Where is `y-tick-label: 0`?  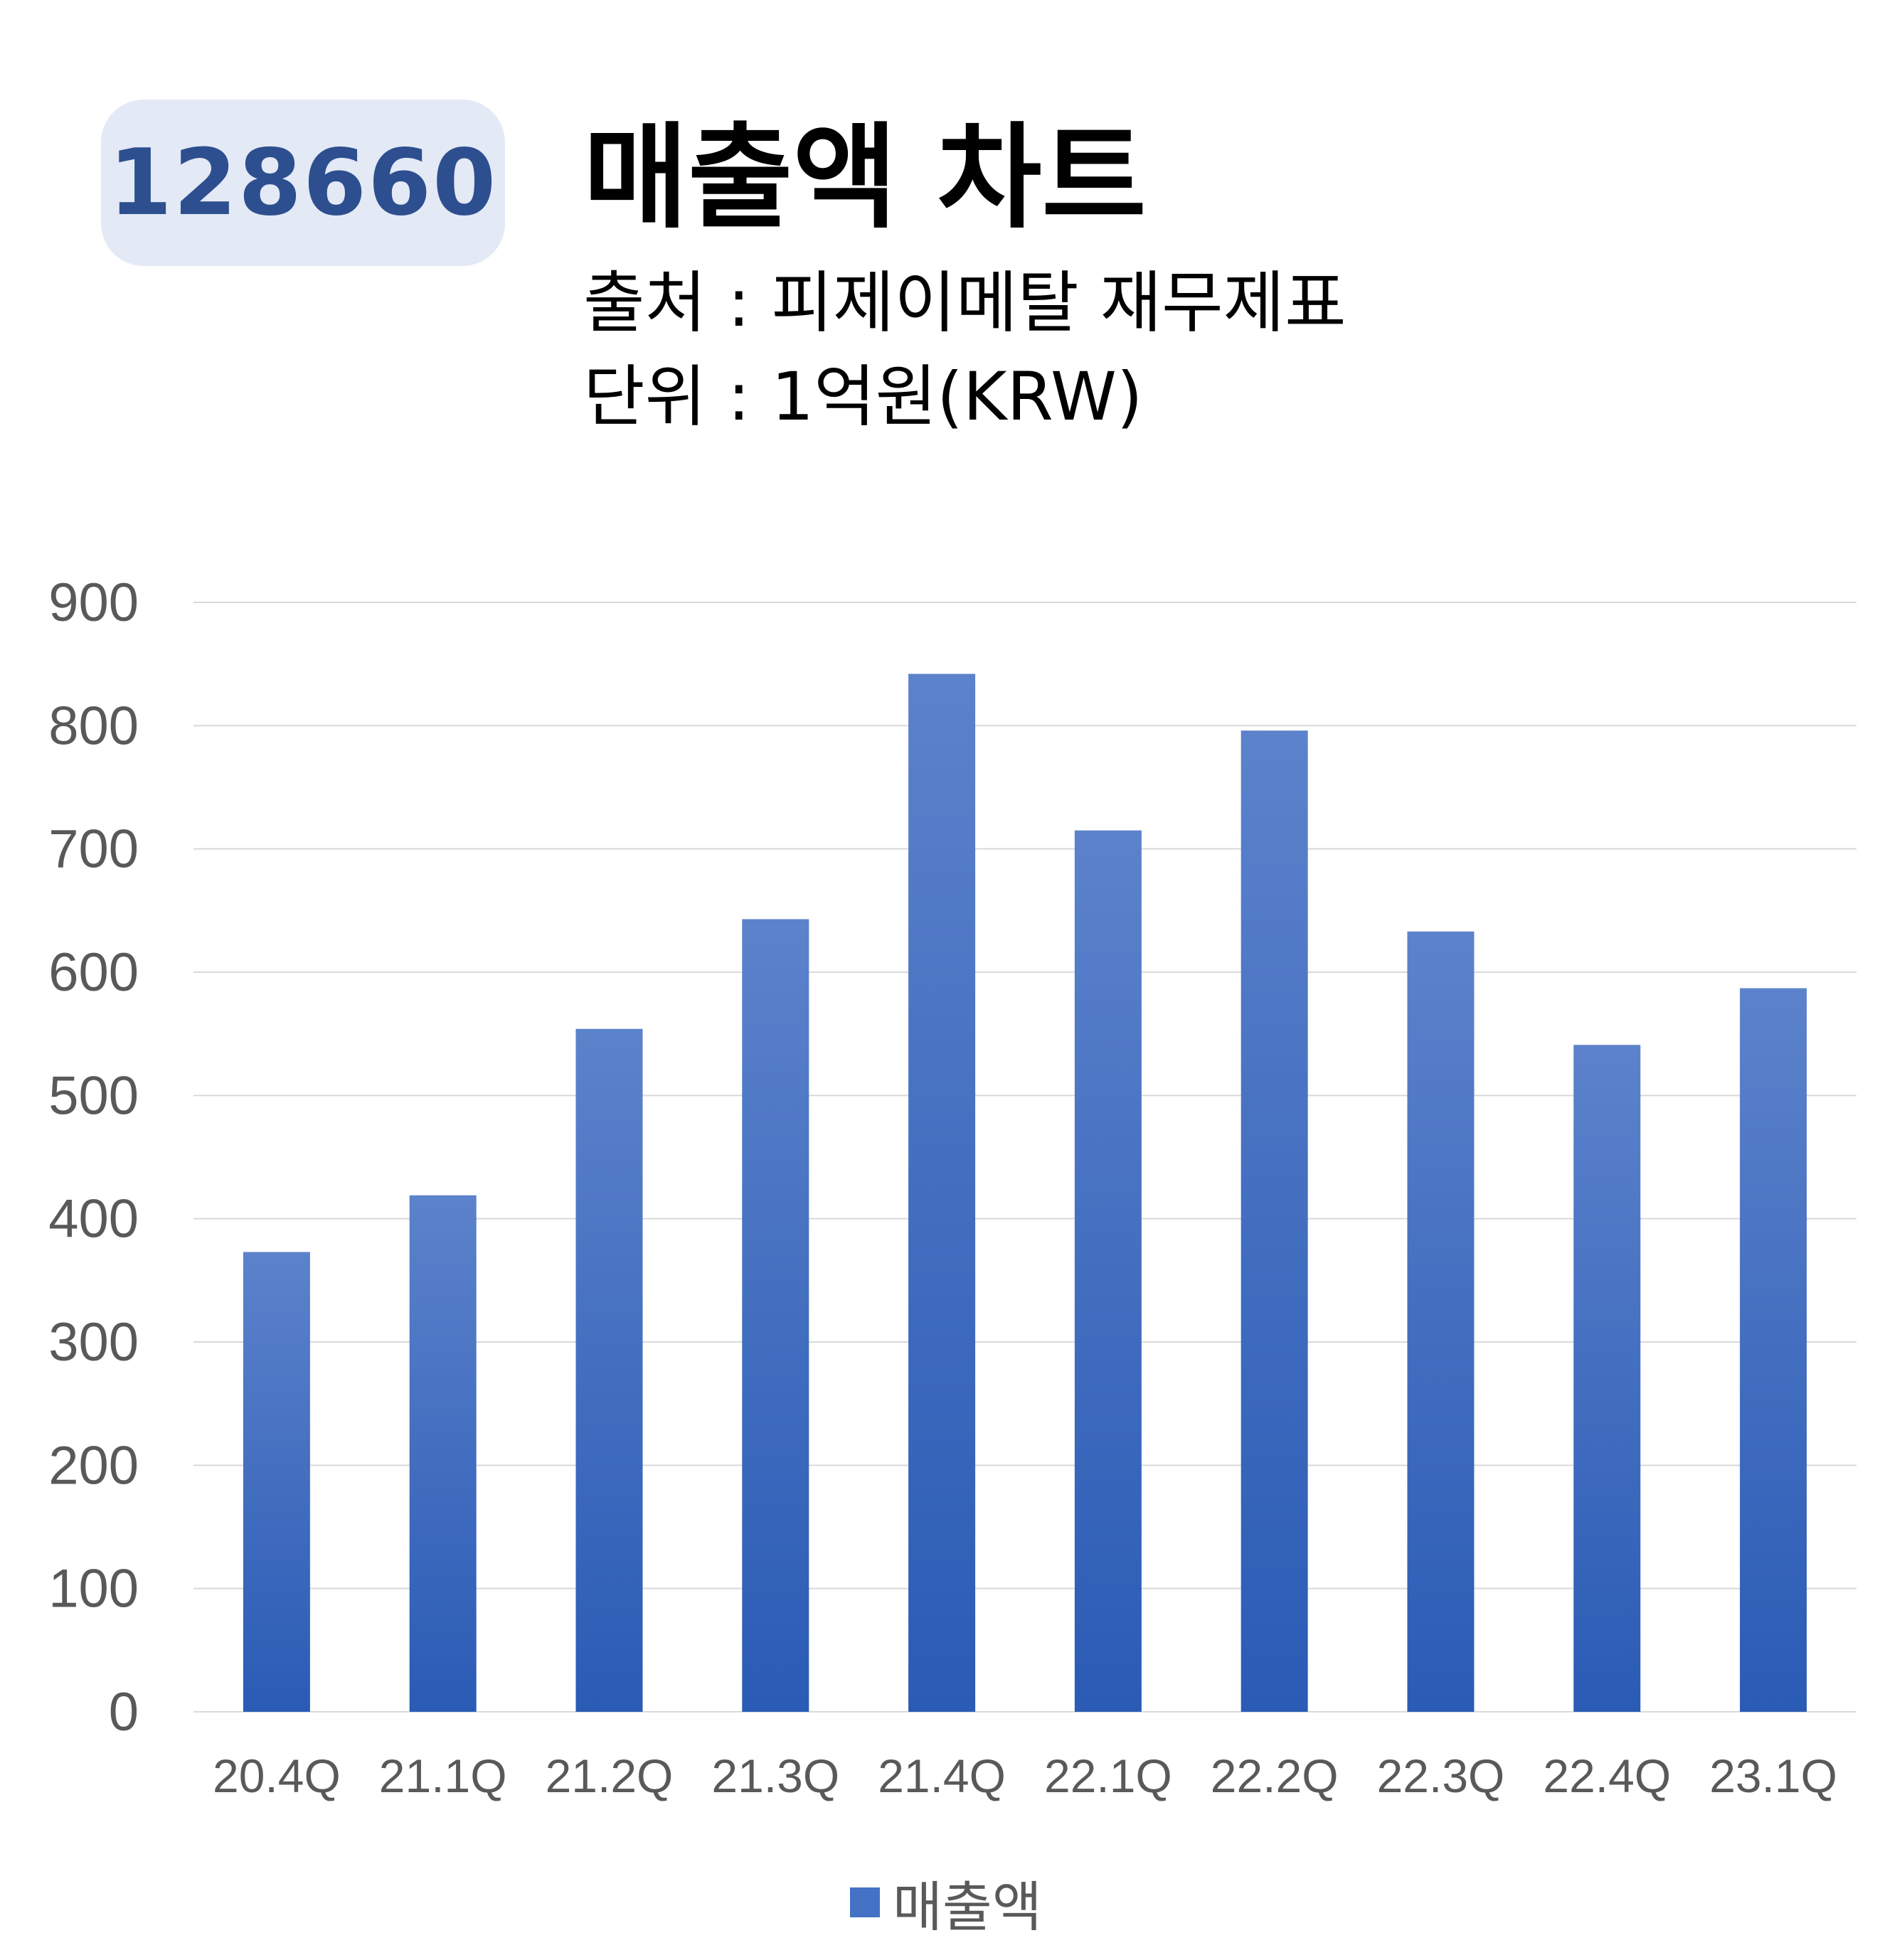
y-tick-label: 0 is located at coordinates (124, 1712).